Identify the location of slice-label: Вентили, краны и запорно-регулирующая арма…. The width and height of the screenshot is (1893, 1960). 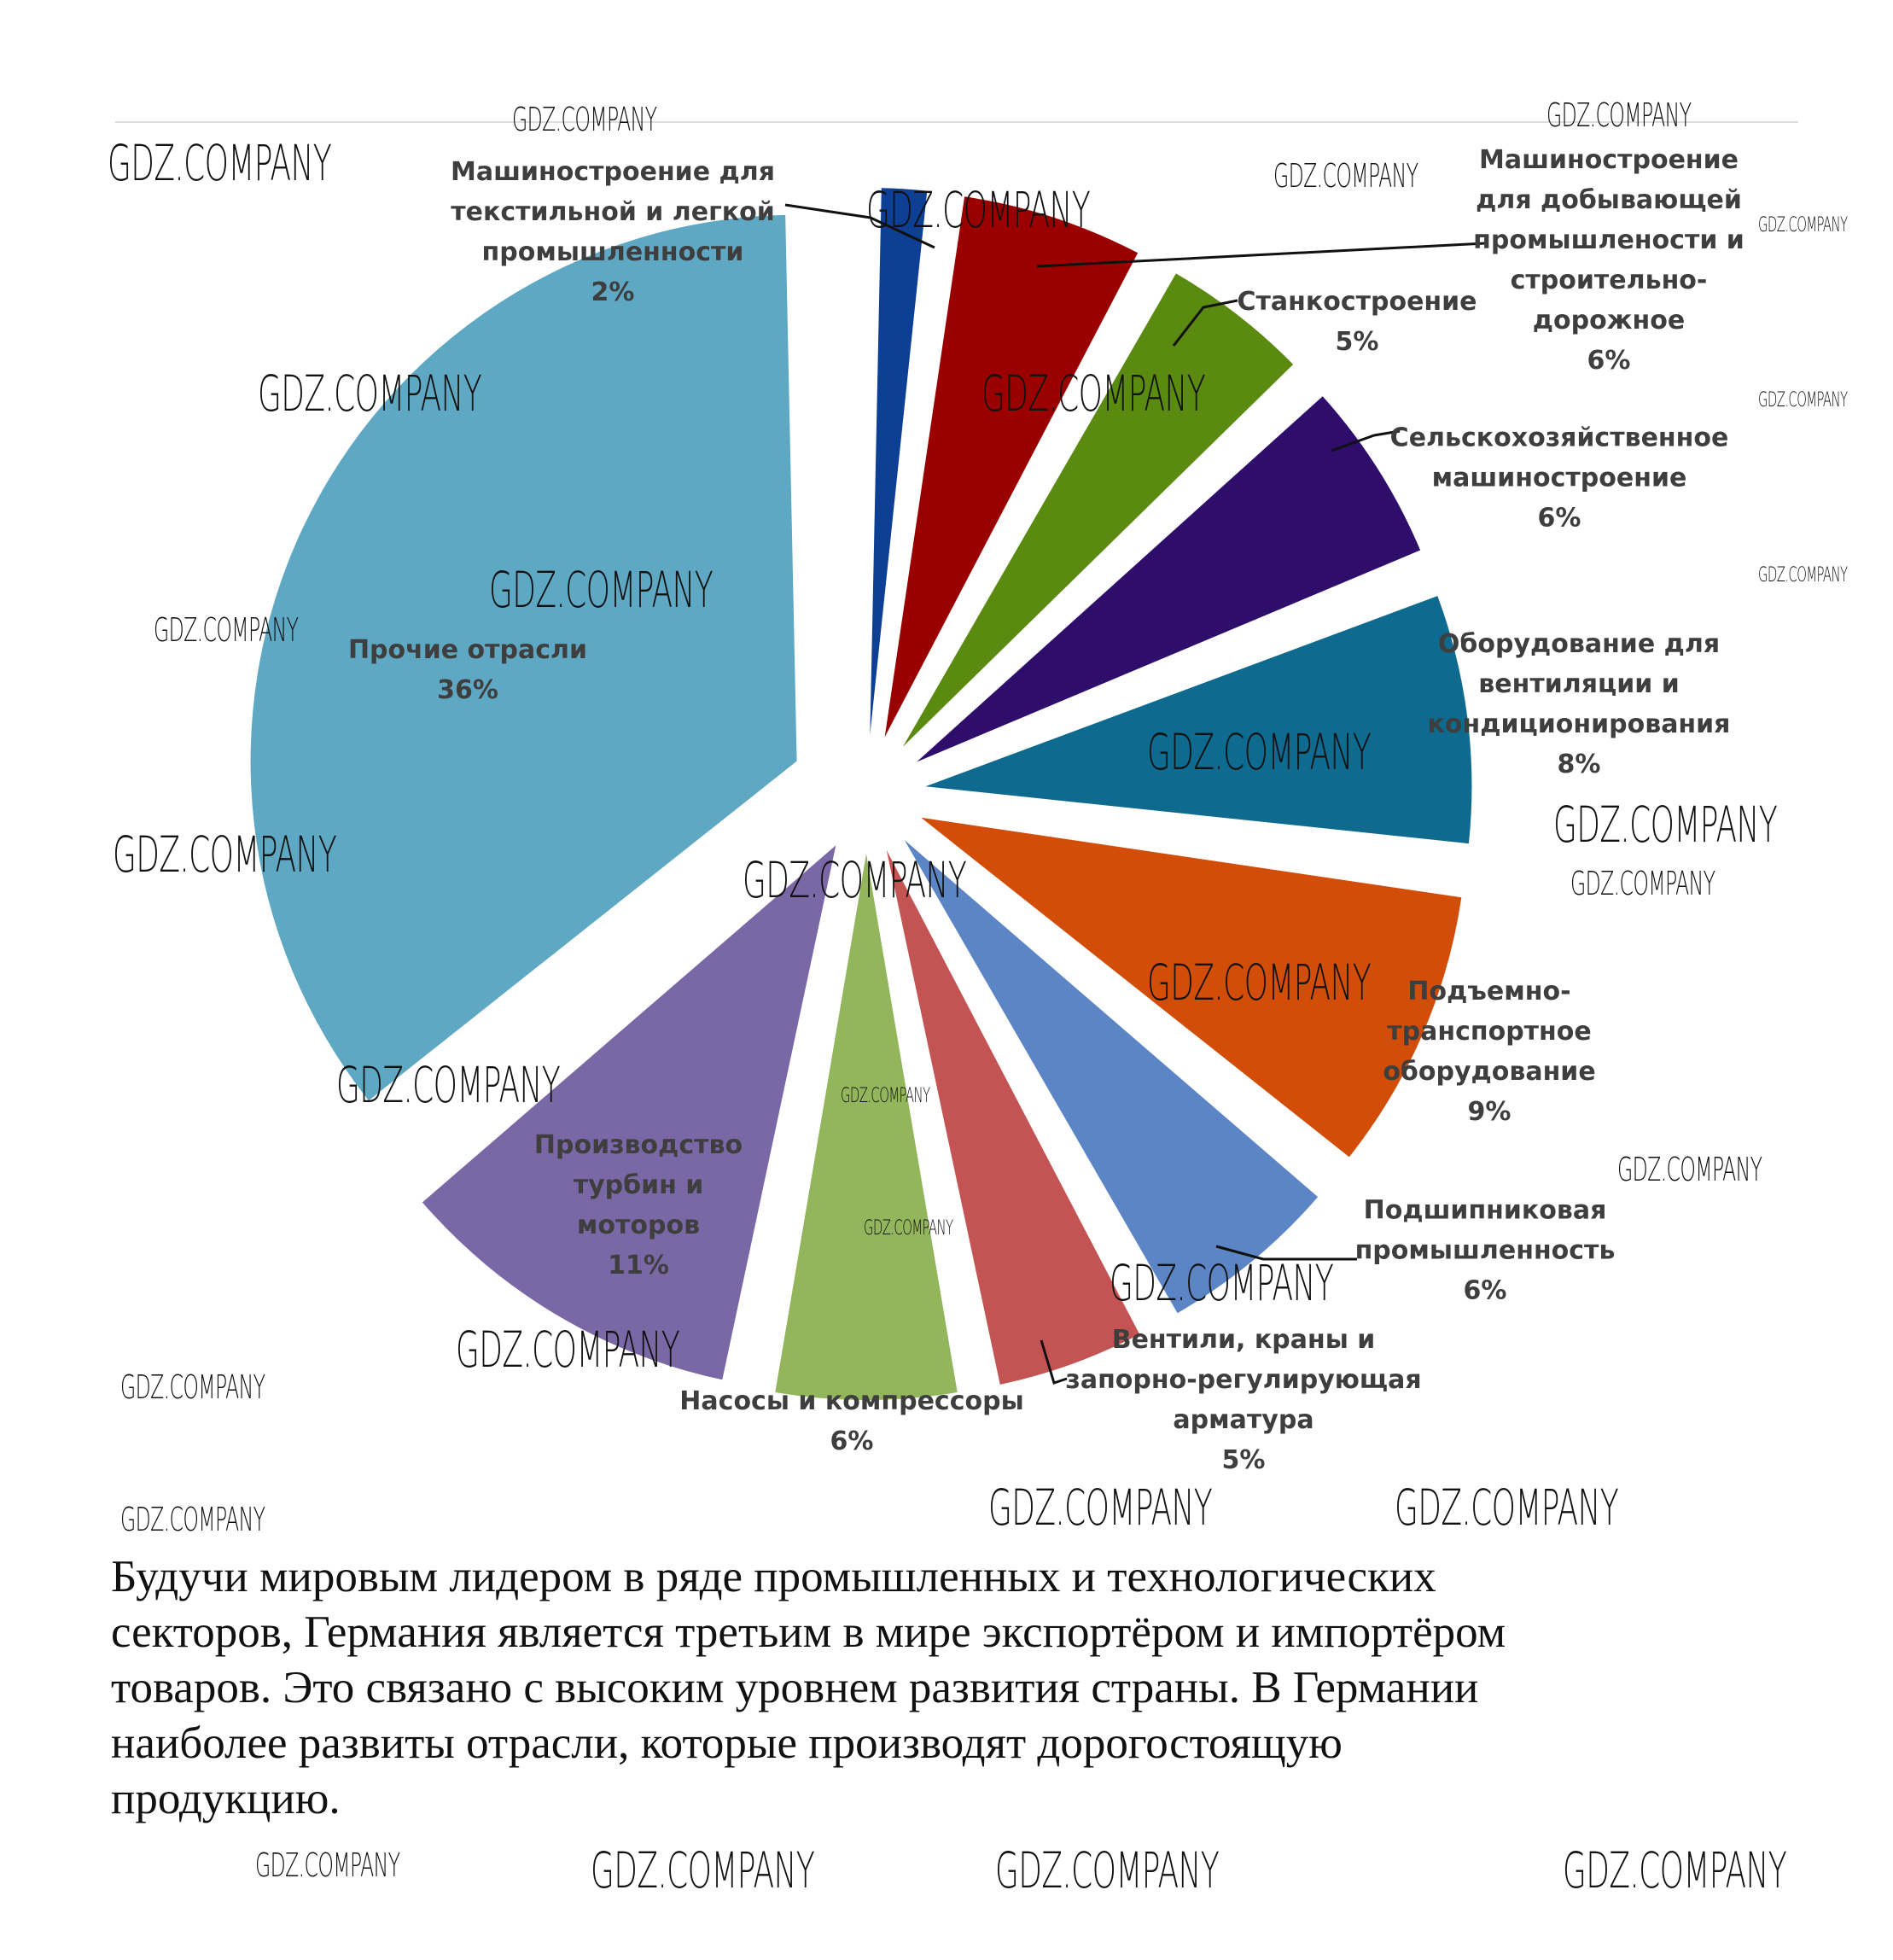
(1243, 1400).